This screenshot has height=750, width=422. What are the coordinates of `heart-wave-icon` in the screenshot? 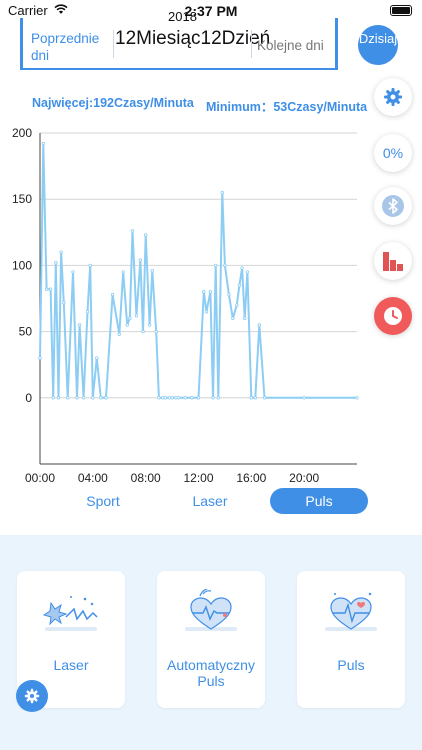 It's located at (211, 610).